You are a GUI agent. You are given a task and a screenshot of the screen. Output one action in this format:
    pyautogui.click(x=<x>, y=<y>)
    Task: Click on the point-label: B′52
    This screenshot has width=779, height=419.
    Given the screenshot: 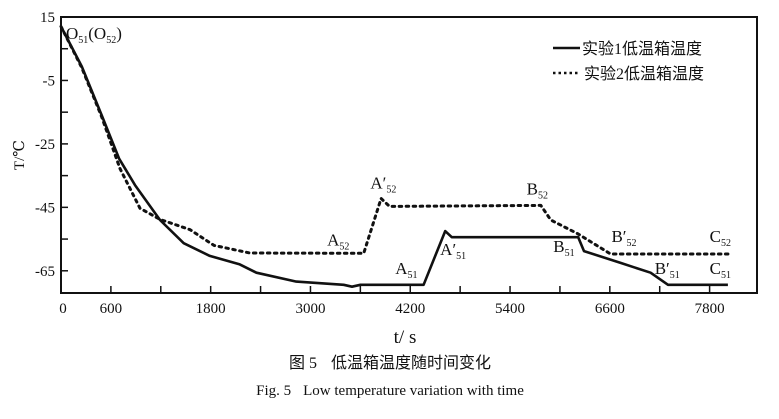 What is the action you would take?
    pyautogui.click(x=623, y=238)
    